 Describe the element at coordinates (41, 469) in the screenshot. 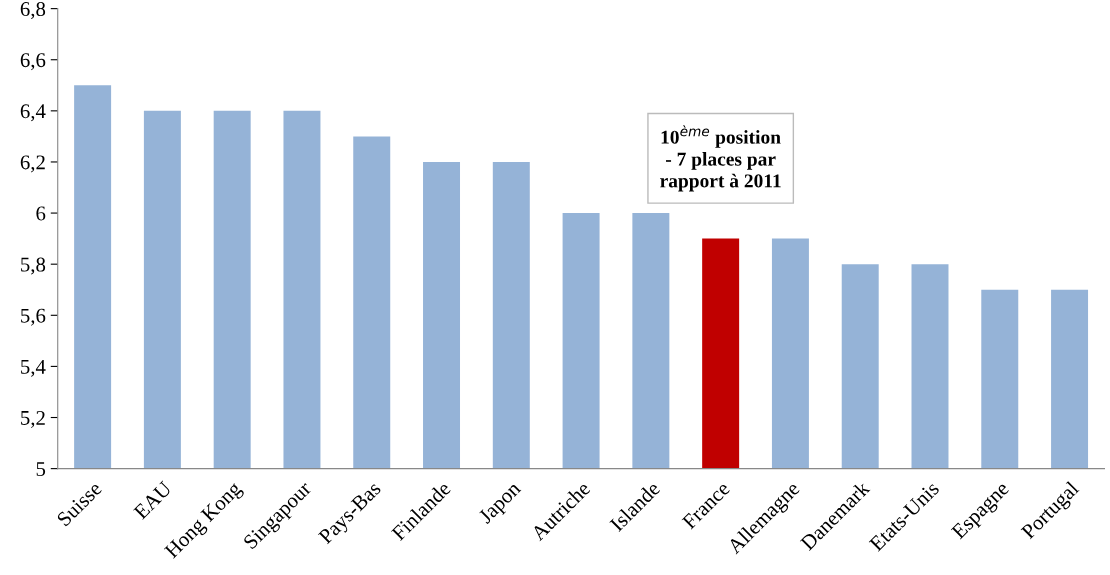

I see `y-tick-label: 5` at that location.